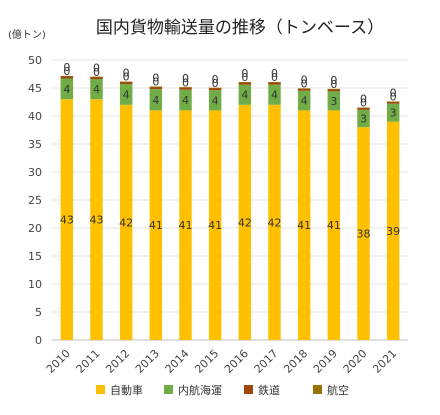 Image resolution: width=440 pixels, height=415 pixels. I want to click on x-tick-label: 2017, so click(266, 361).